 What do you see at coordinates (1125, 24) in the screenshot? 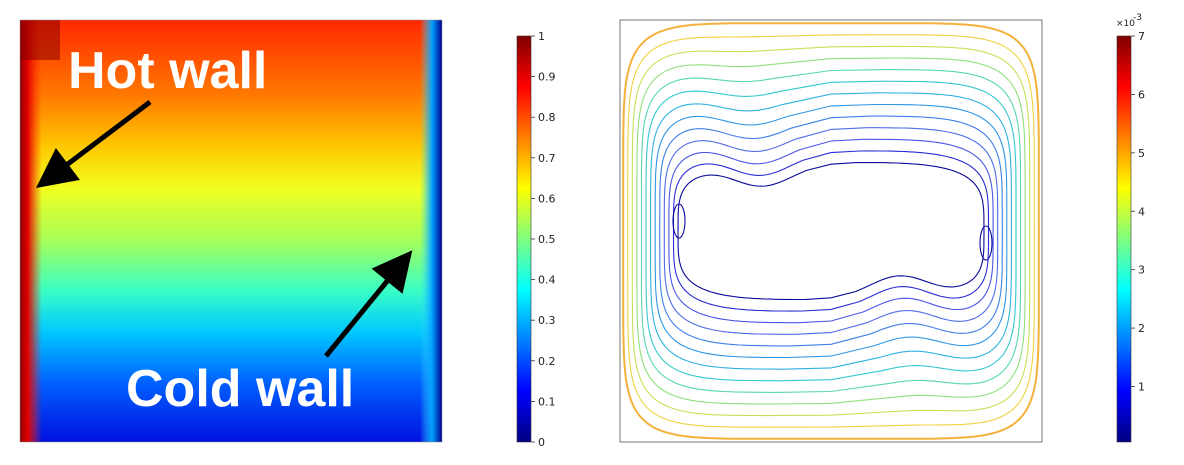
I see `colorbar-exponent-base: ×10` at bounding box center [1125, 24].